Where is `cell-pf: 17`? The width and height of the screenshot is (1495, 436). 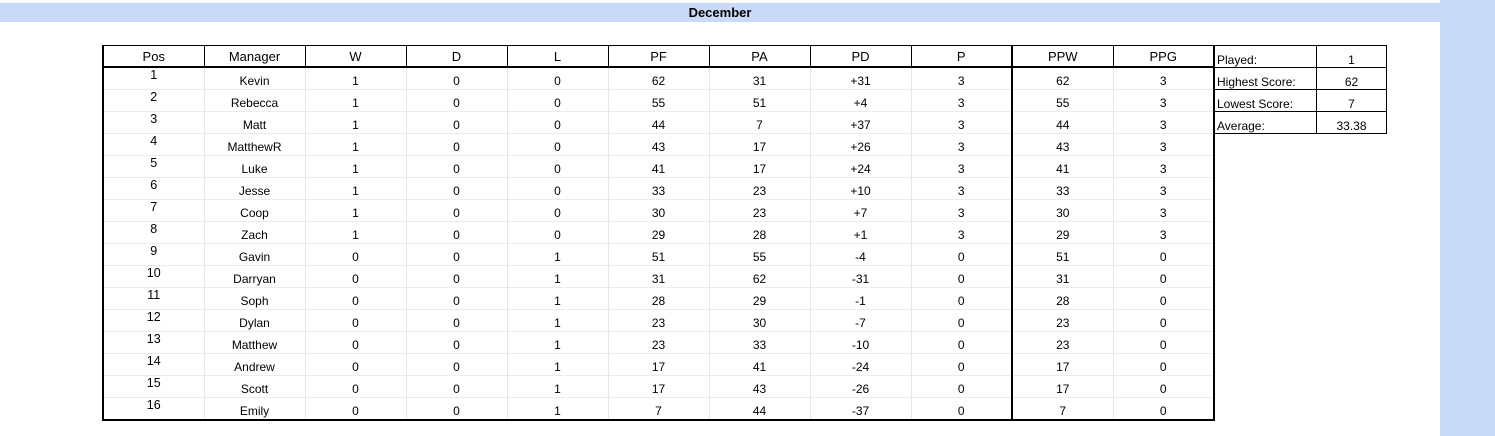
cell-pf: 17 is located at coordinates (658, 386).